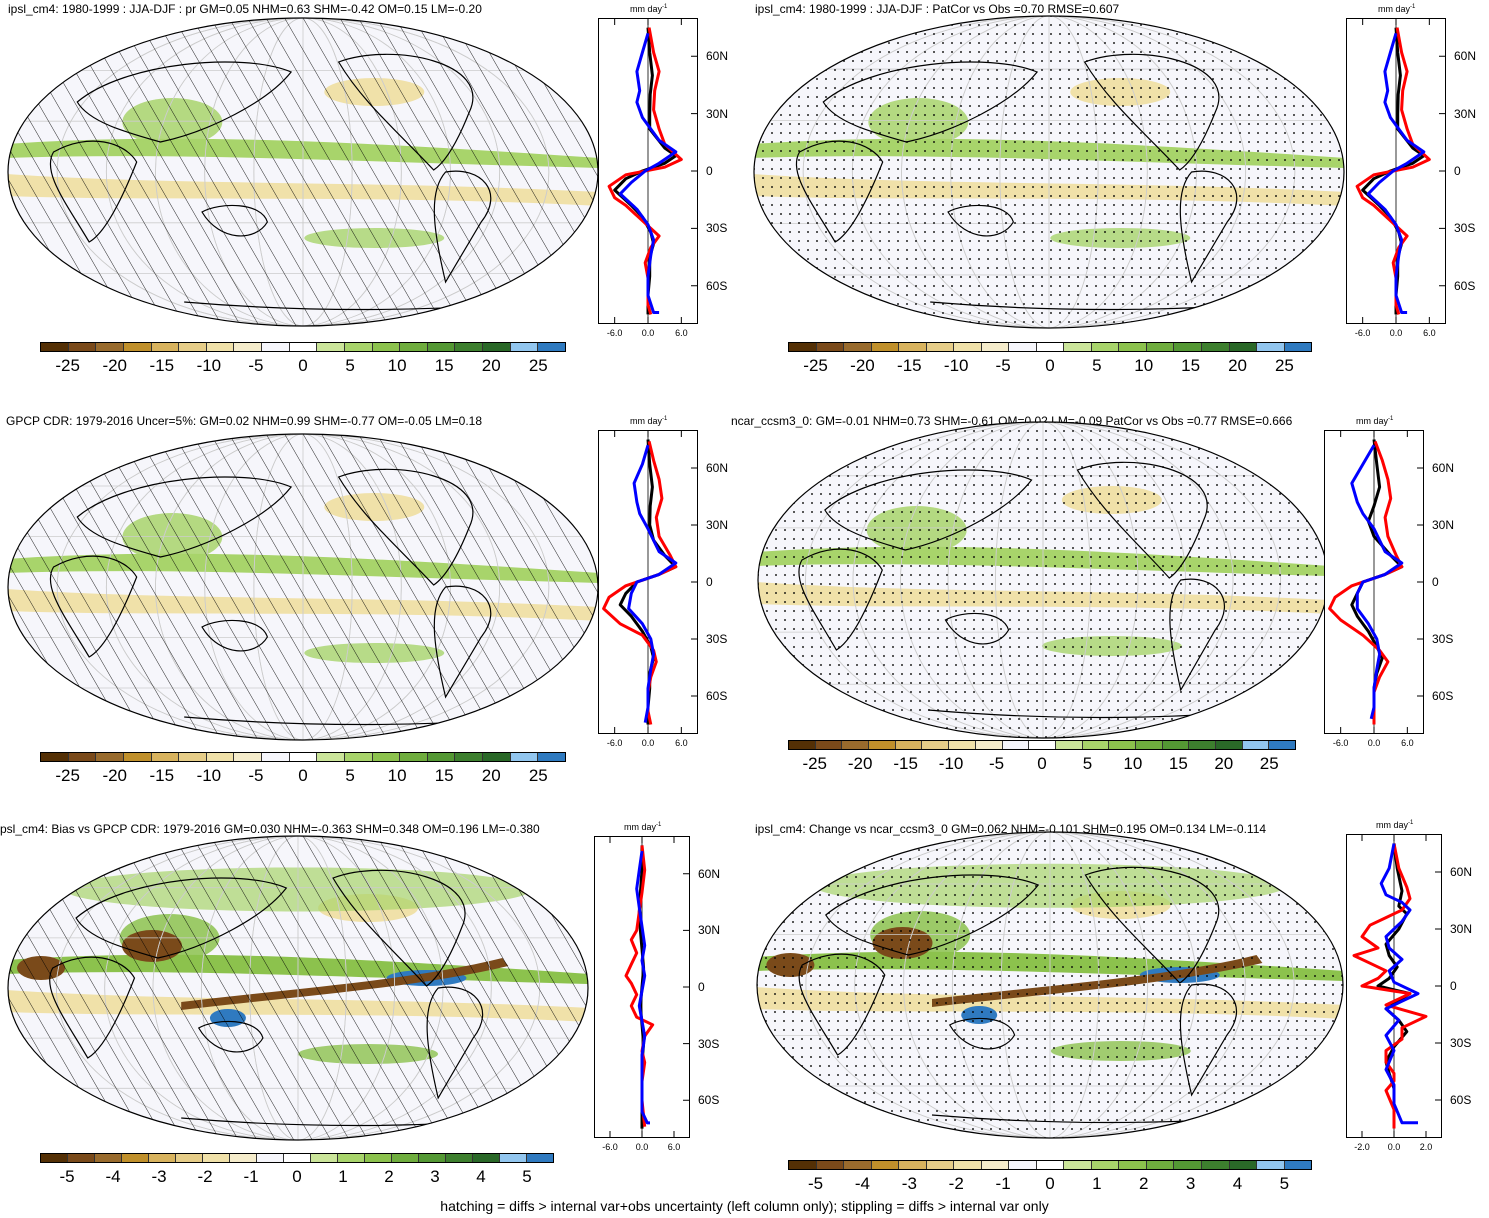  Describe the element at coordinates (1191, 365) in the screenshot. I see `colorbar-label: 15` at that location.